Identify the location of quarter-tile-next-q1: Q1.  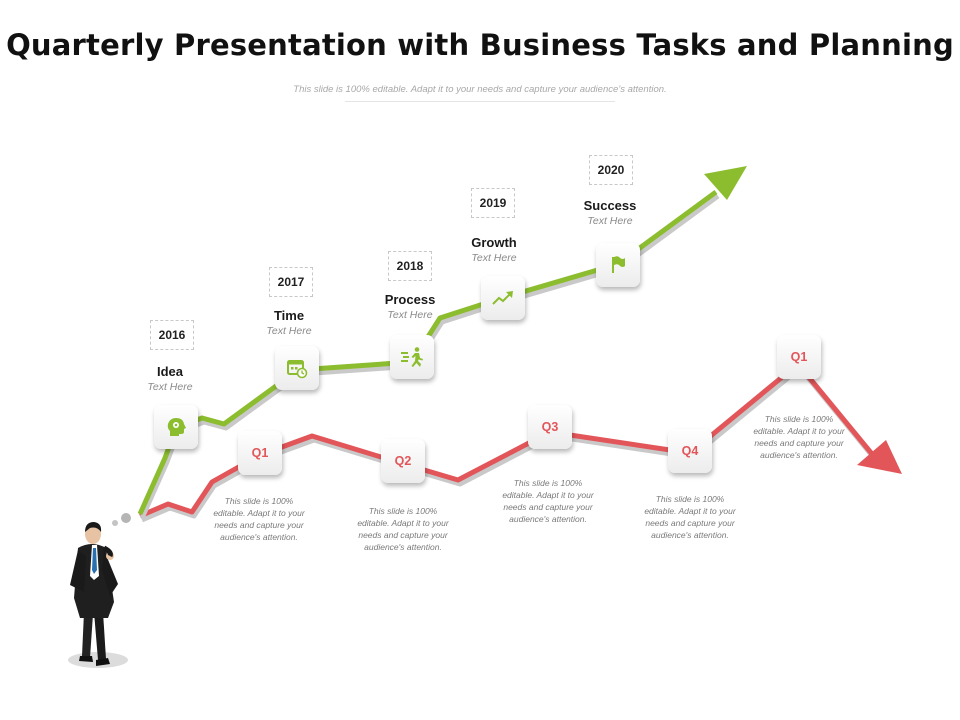
(799, 357).